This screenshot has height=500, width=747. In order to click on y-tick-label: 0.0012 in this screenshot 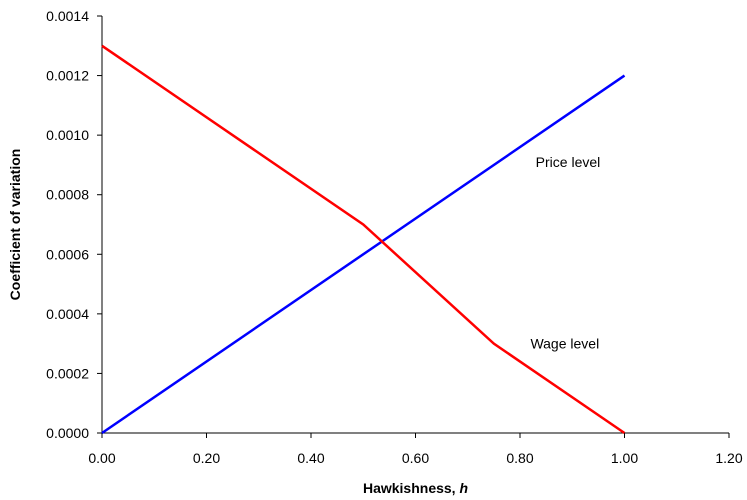, I will do `click(67, 76)`.